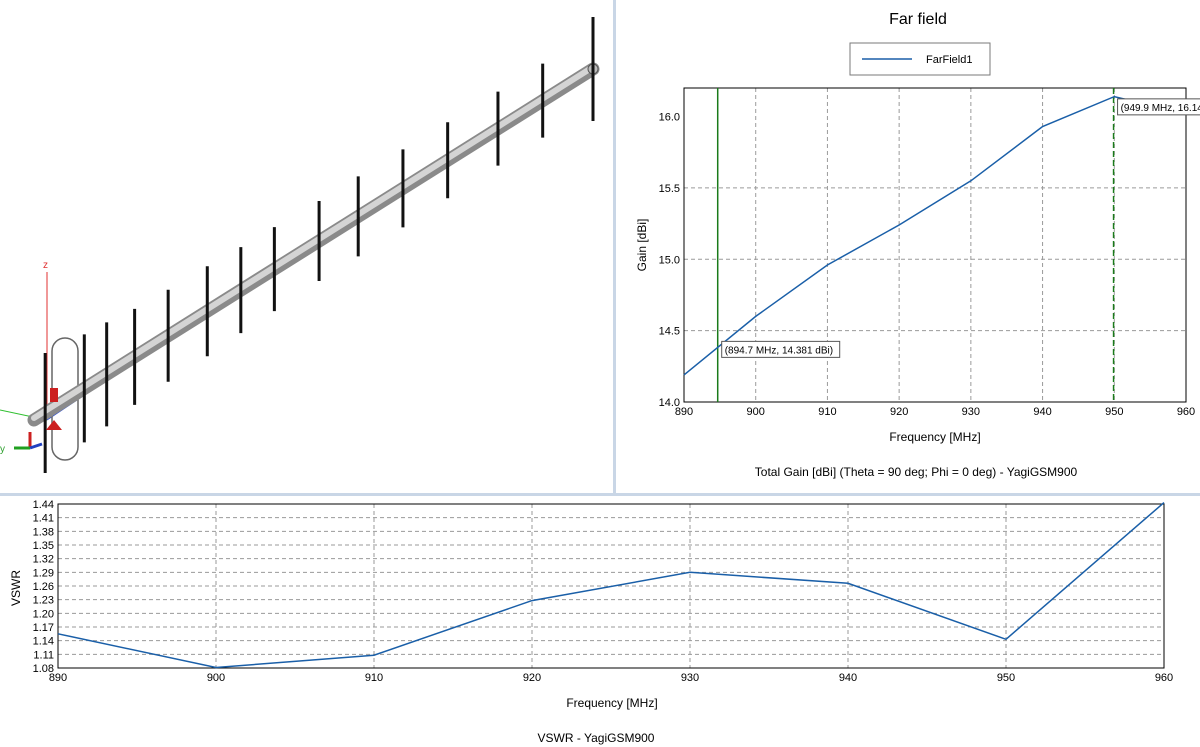 Image resolution: width=1200 pixels, height=747 pixels. What do you see at coordinates (669, 118) in the screenshot?
I see `y-tick-label: 16.0` at bounding box center [669, 118].